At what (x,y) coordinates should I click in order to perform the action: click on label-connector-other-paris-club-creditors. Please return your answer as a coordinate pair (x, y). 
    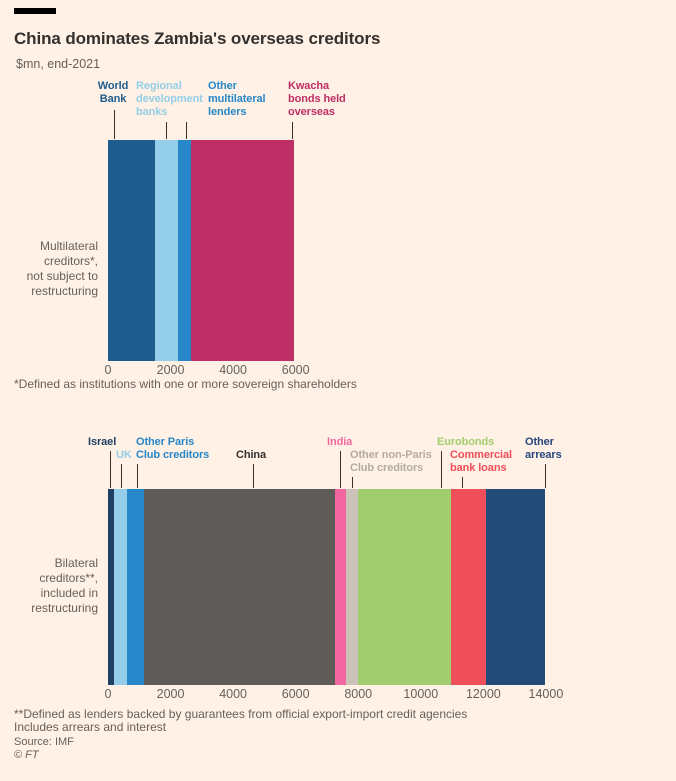
    Looking at the image, I should click on (137, 476).